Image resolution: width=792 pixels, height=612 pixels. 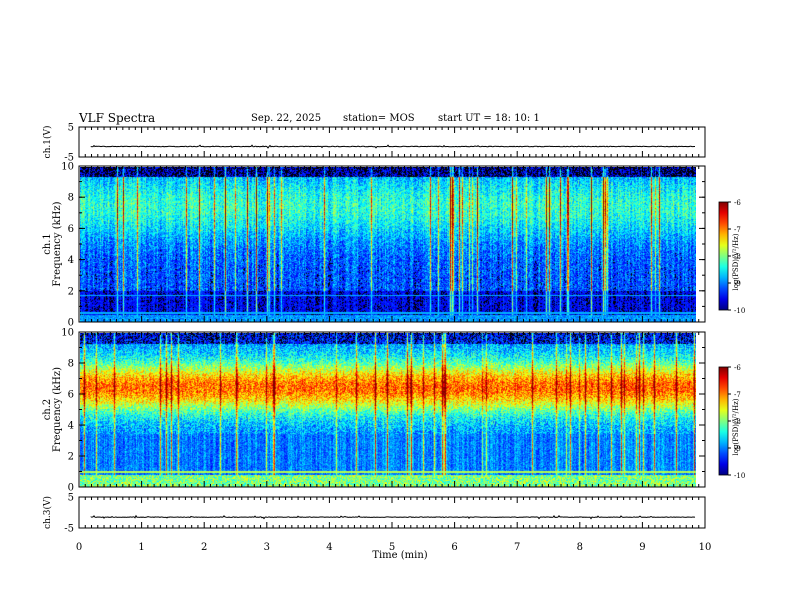 What do you see at coordinates (286, 118) in the screenshot?
I see `date-label: Sep. 22, 2025` at bounding box center [286, 118].